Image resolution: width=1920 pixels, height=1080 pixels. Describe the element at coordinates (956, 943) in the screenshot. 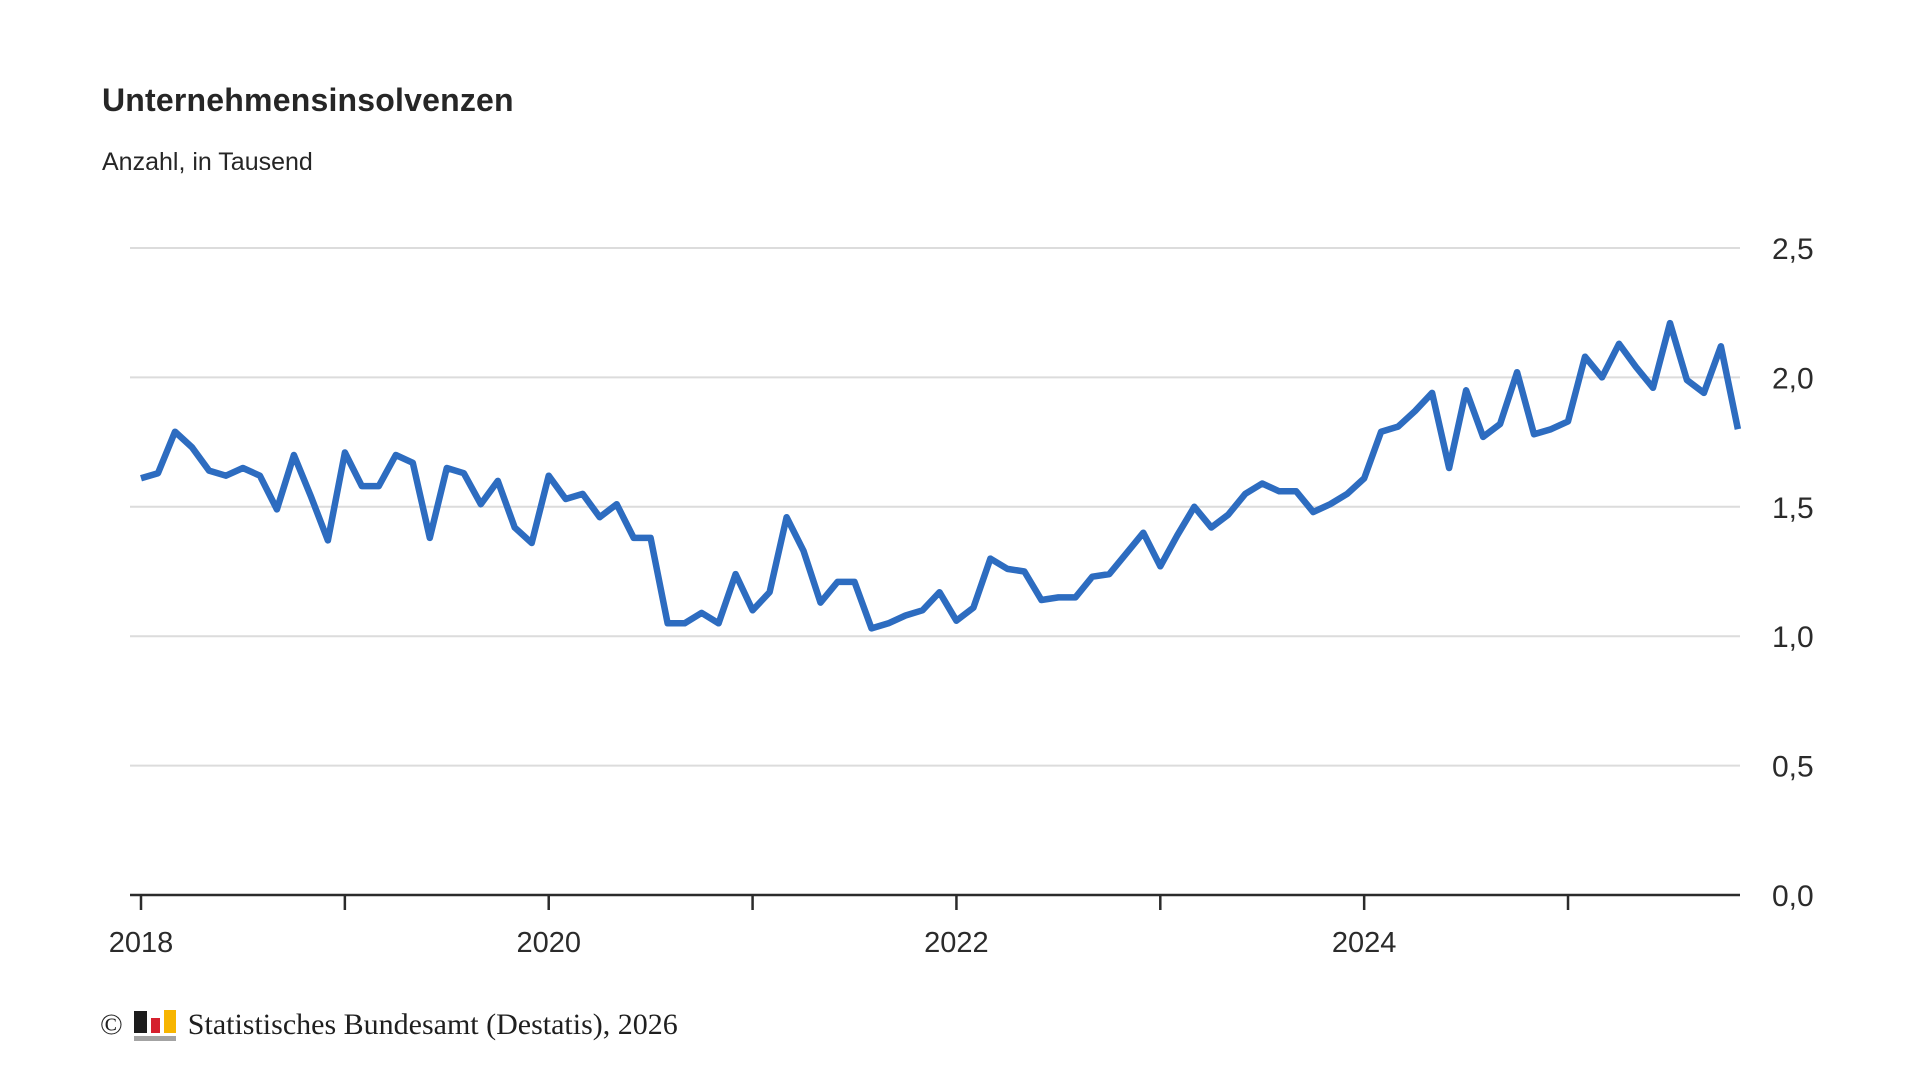

I see `x-axis-label: 2022` at that location.